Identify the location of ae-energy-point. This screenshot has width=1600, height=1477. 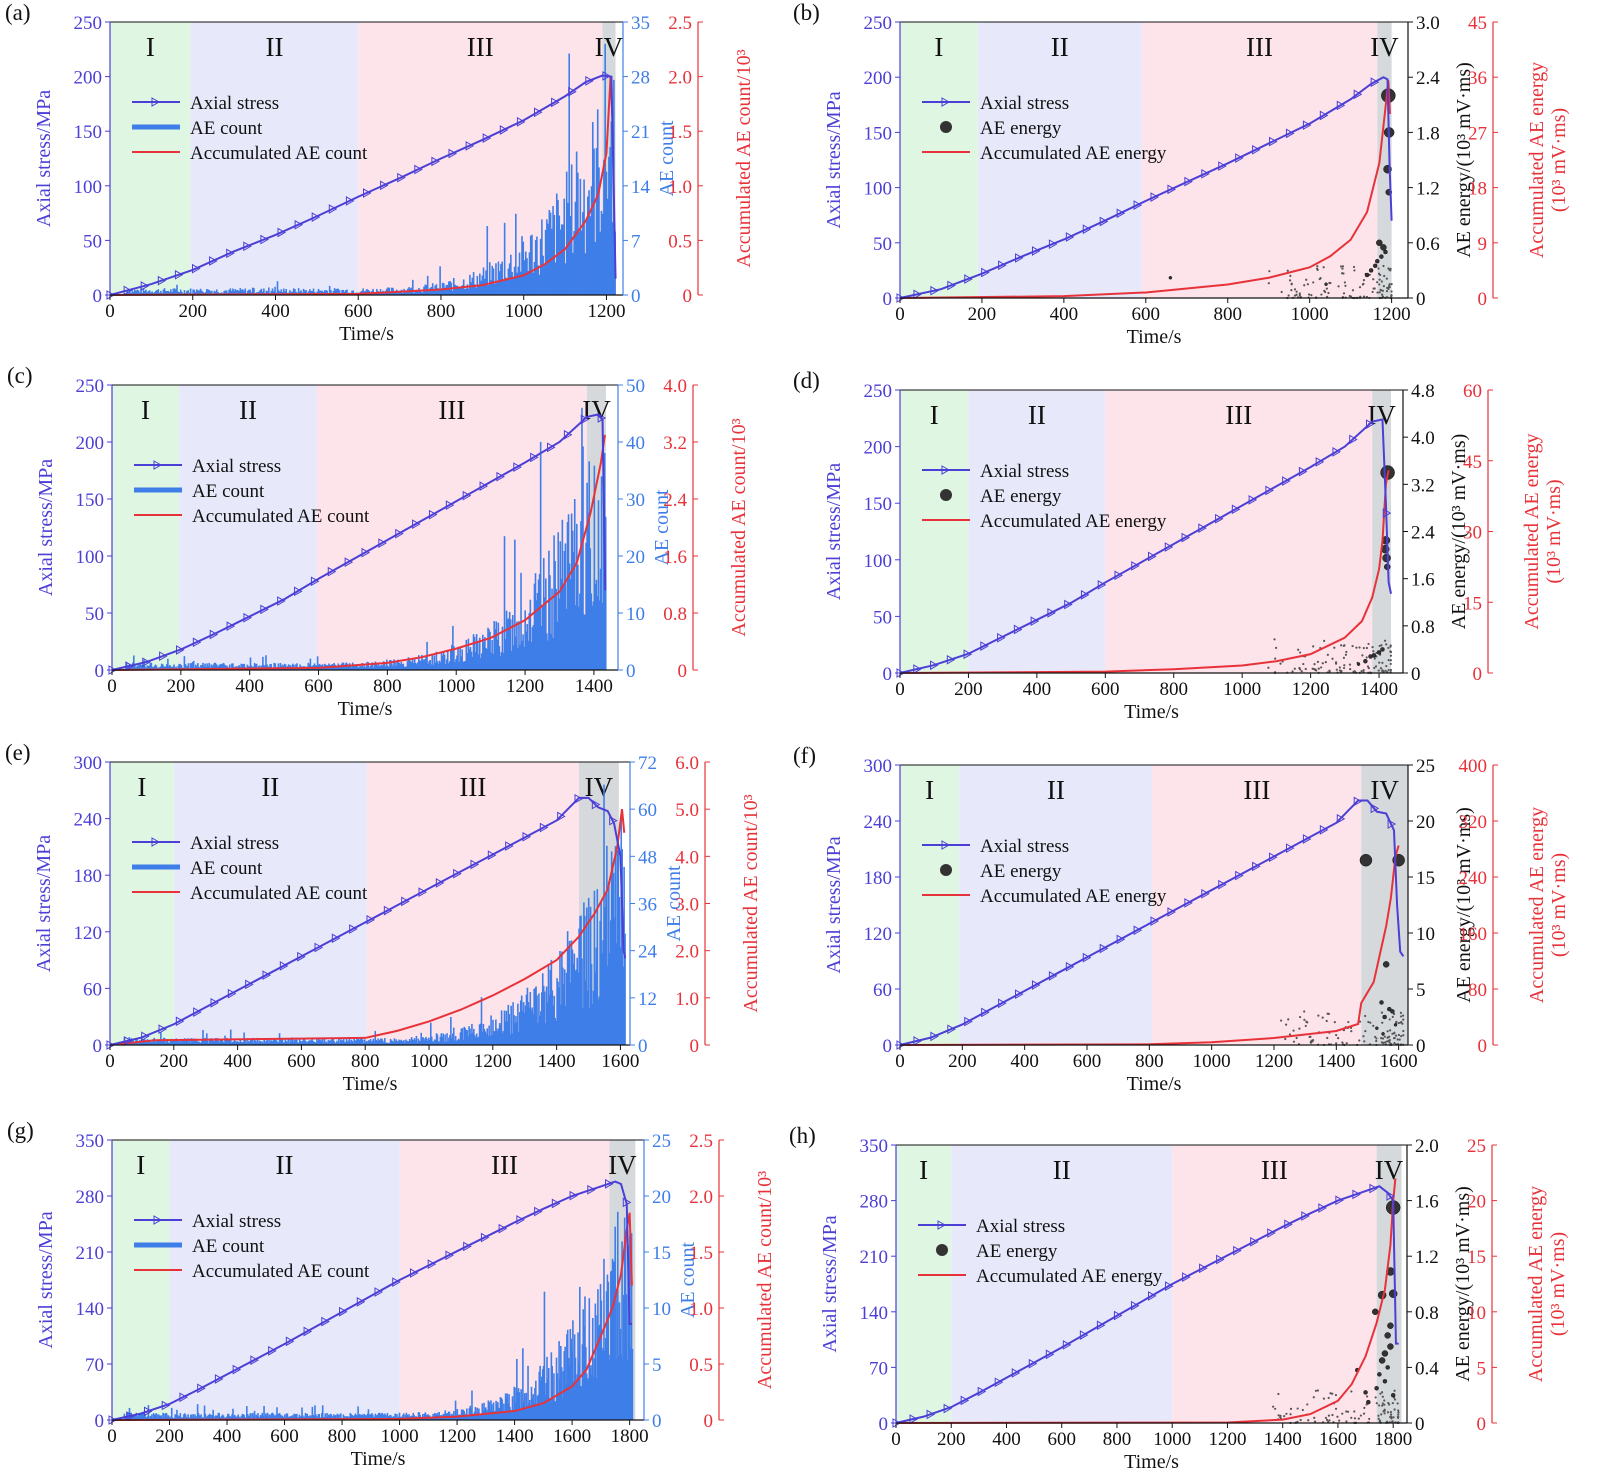
(1368, 1402).